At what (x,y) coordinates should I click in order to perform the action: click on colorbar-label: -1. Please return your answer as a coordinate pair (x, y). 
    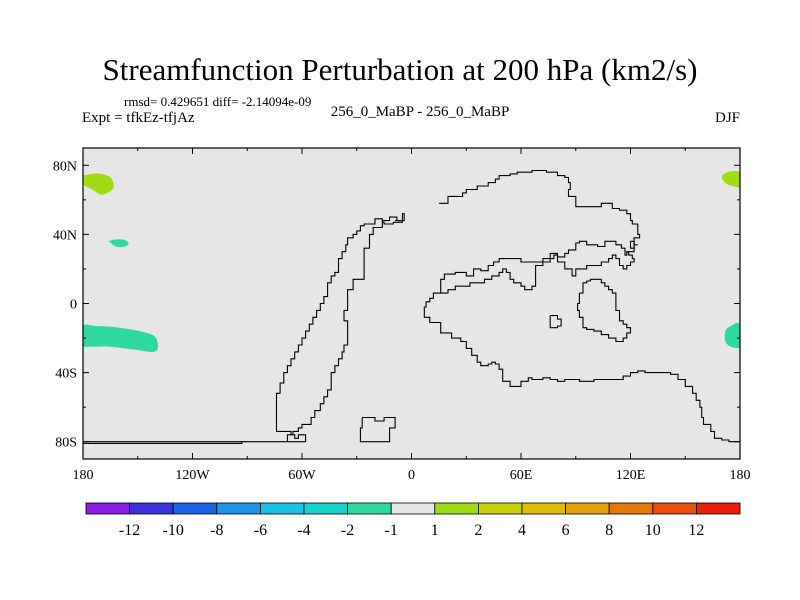
    Looking at the image, I should click on (391, 530).